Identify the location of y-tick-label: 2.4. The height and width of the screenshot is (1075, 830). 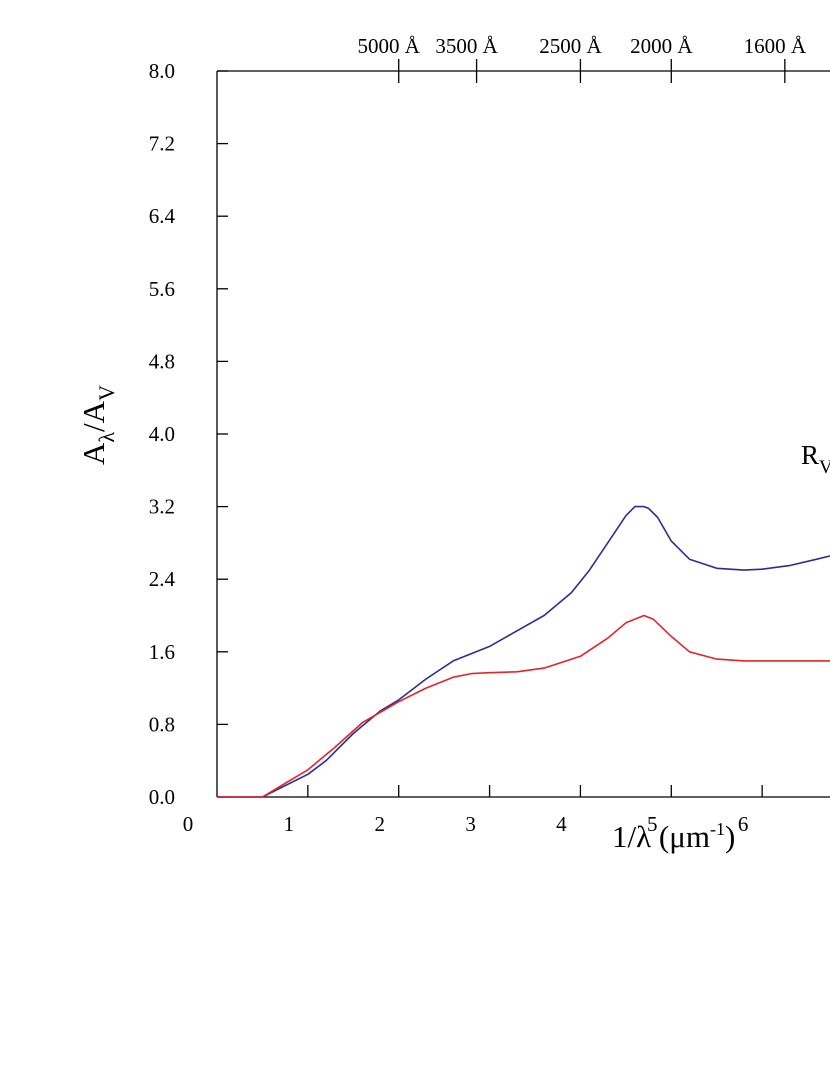
(162, 579).